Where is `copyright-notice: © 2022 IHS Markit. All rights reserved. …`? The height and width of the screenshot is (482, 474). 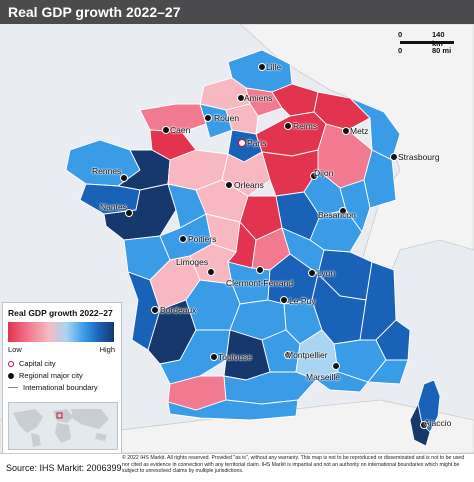
copyright-notice: © 2022 IHS Markit. All rights reserved. … is located at coordinates (293, 464).